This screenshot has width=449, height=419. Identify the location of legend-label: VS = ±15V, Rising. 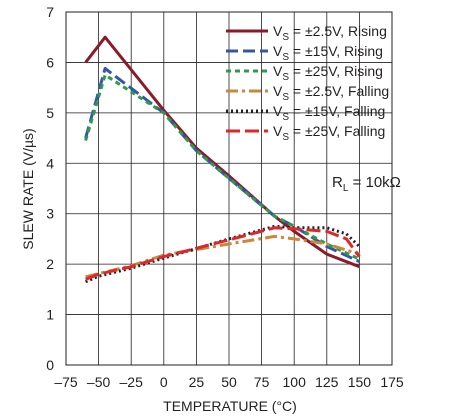
(328, 53).